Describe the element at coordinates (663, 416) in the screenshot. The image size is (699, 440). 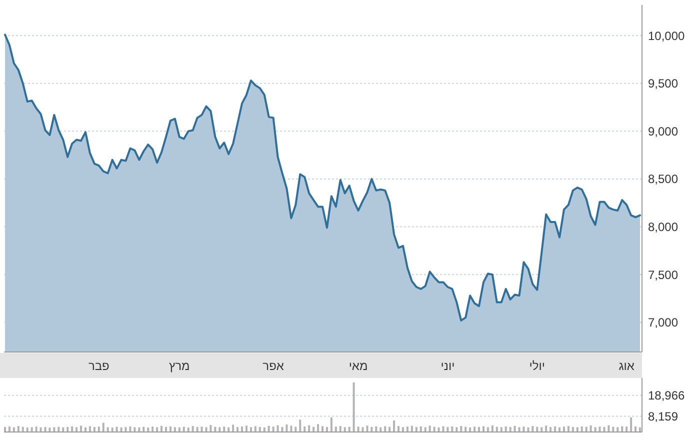
I see `y-tick-label: 8,159` at that location.